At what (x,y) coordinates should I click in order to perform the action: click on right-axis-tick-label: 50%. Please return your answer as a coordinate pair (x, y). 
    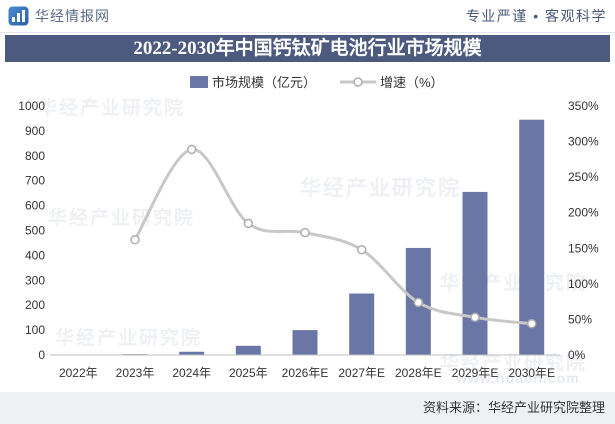
    Looking at the image, I should click on (580, 319).